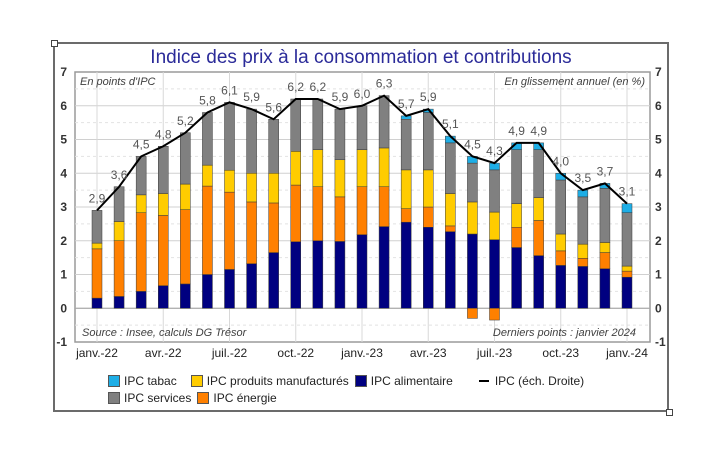  I want to click on data-label: 3,1, so click(627, 192).